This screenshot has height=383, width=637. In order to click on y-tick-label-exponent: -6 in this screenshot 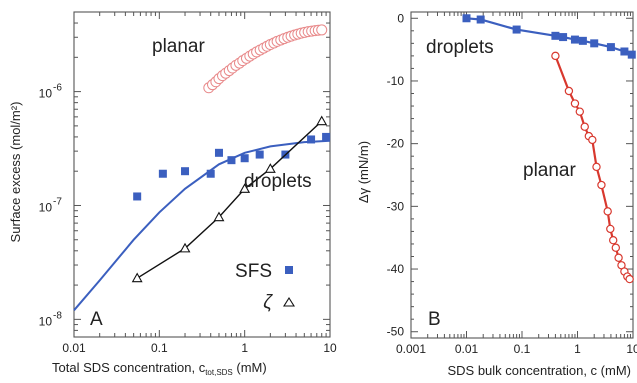, I will do `click(57, 88)`.